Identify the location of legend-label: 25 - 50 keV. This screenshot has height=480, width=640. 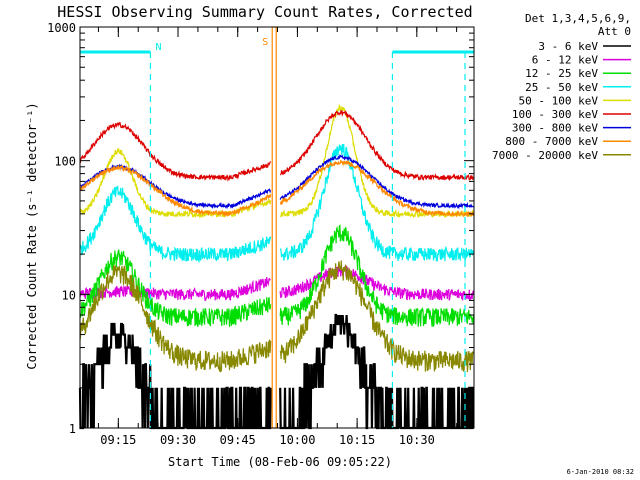
(561, 87).